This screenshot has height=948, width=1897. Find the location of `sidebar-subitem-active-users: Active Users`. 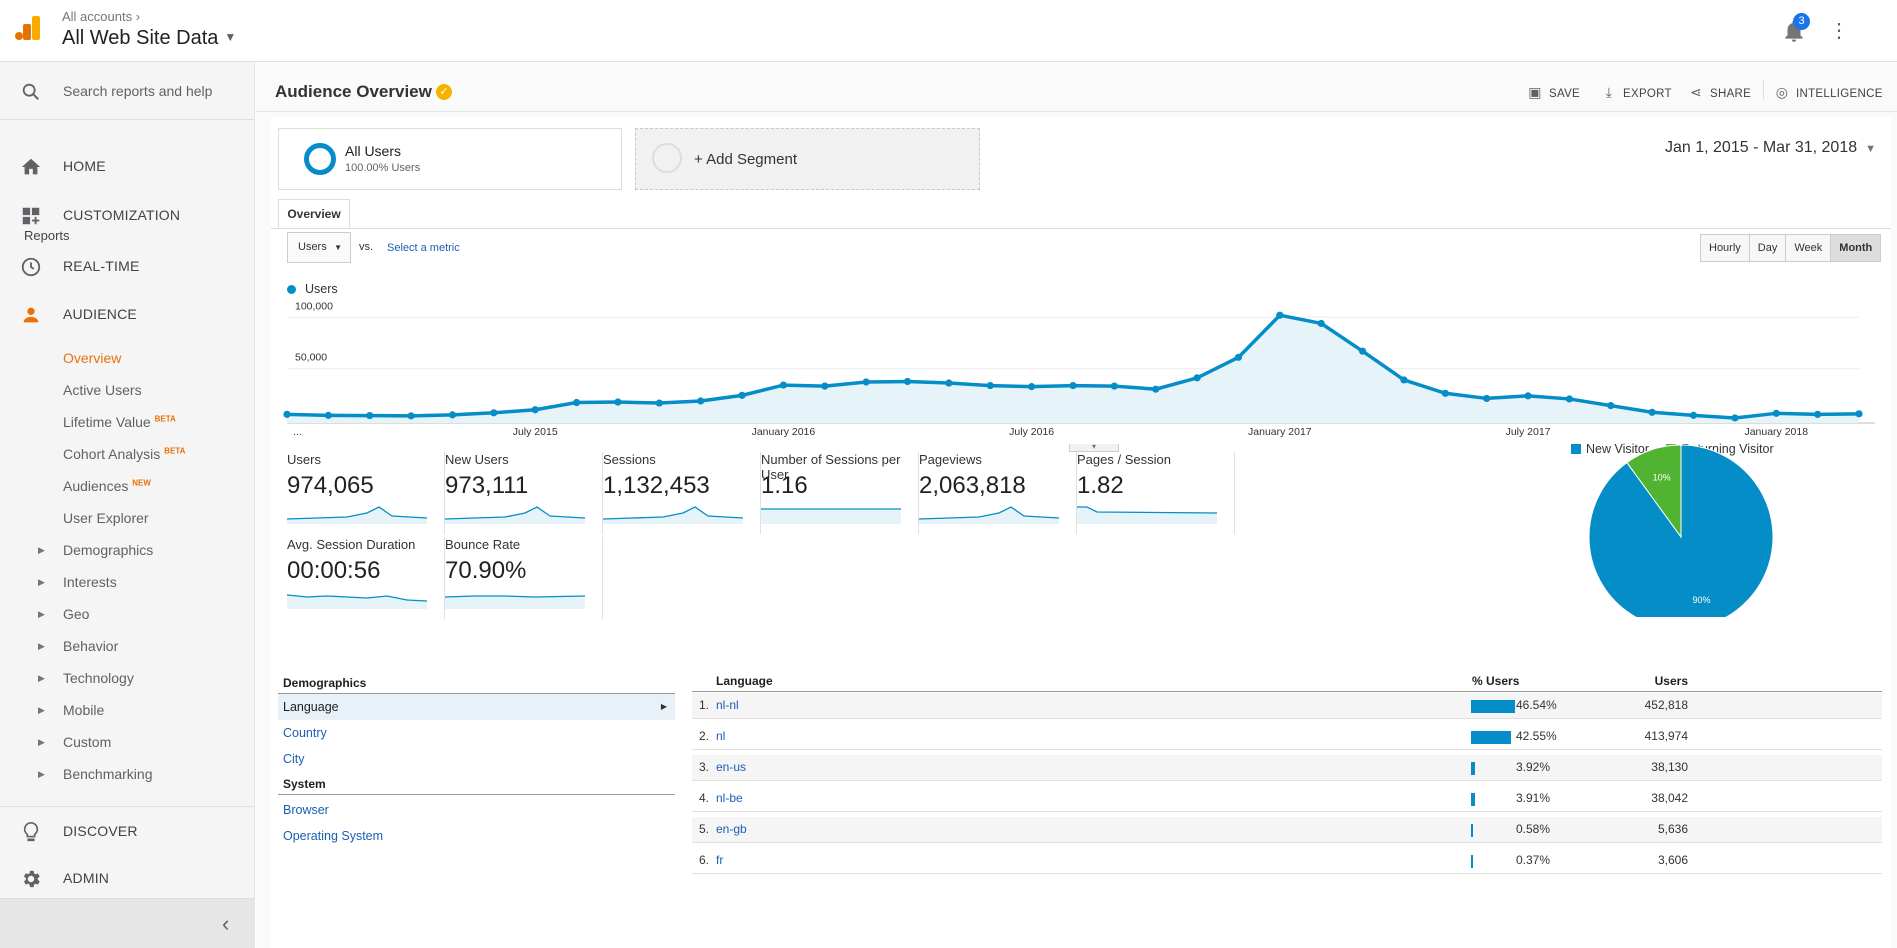

sidebar-subitem-active-users: Active Users is located at coordinates (102, 390).